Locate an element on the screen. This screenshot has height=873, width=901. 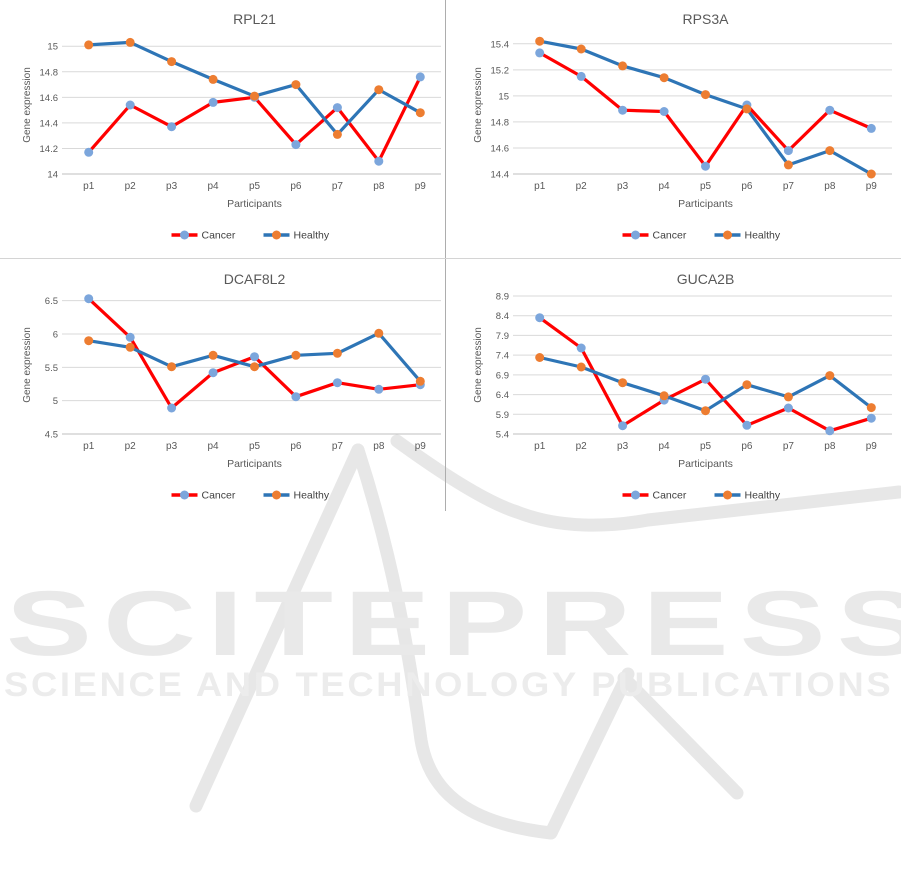
y-tick-label: 5.5 is located at coordinates (51, 368).